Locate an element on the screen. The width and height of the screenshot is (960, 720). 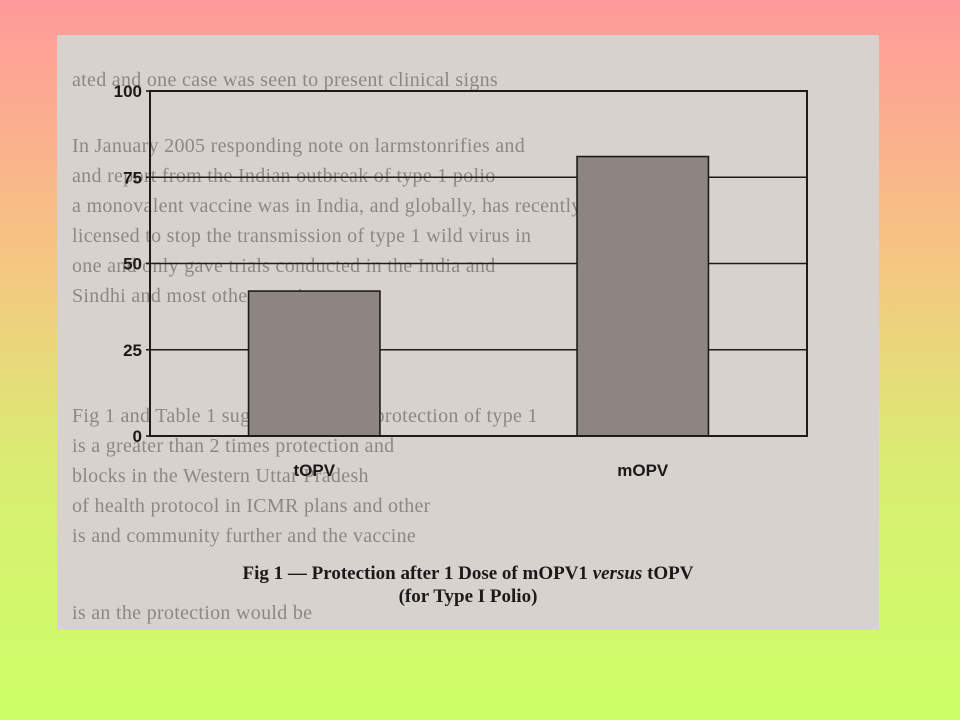
x-tick-label: mOPV is located at coordinates (643, 470).